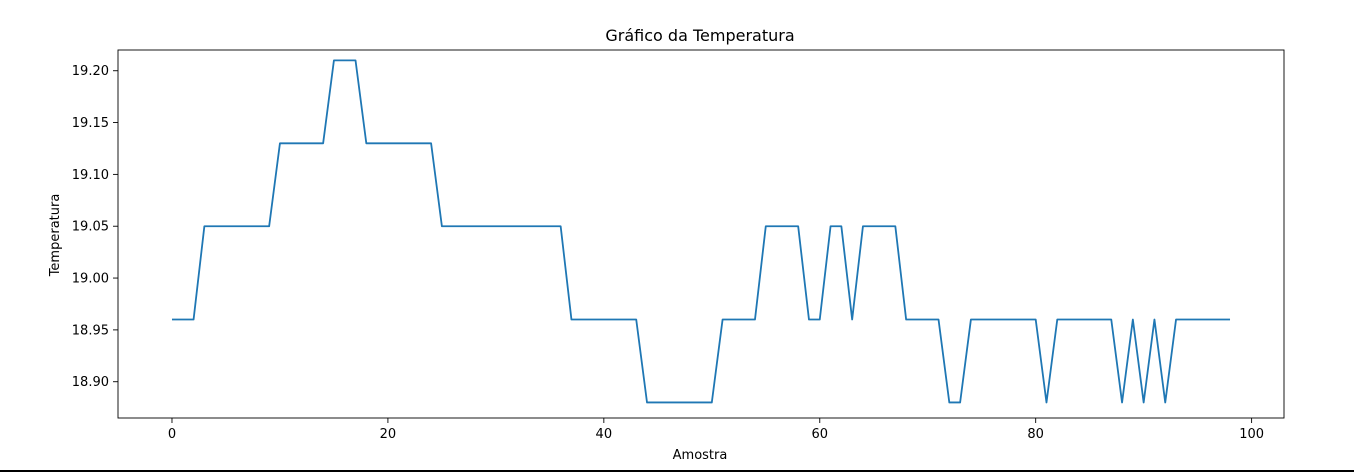  I want to click on y-tick-label: 19.15, so click(90, 123).